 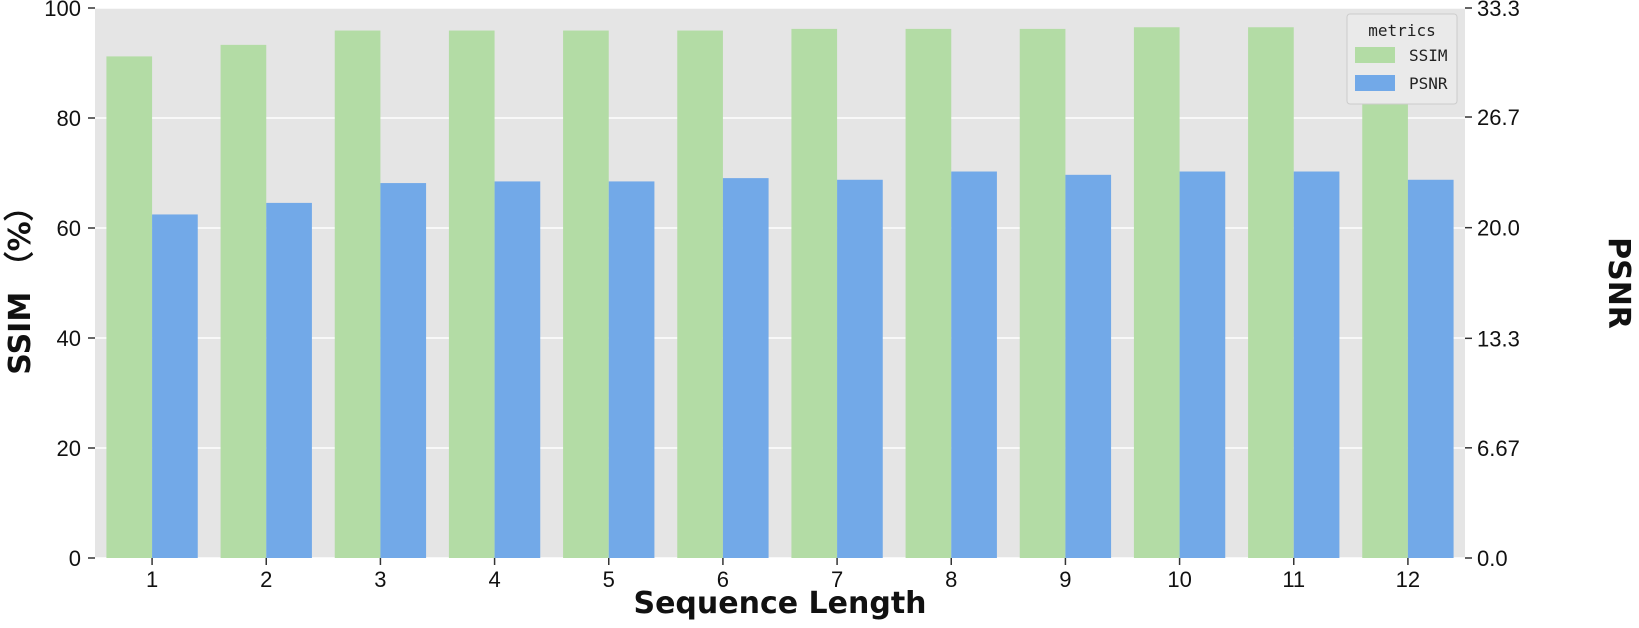 What do you see at coordinates (1401, 30) in the screenshot?
I see `legend-title: metrics` at bounding box center [1401, 30].